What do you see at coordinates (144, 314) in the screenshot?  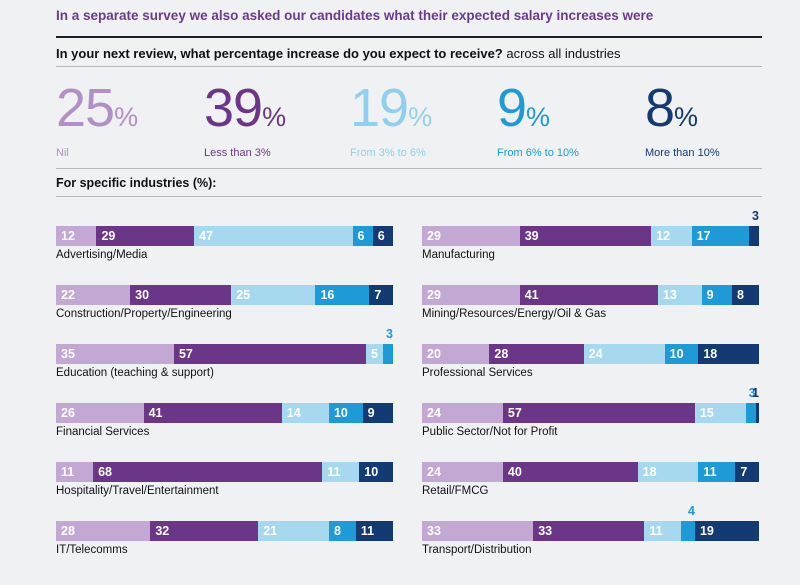 I see `industry-label: Construction/Property/Engineering` at bounding box center [144, 314].